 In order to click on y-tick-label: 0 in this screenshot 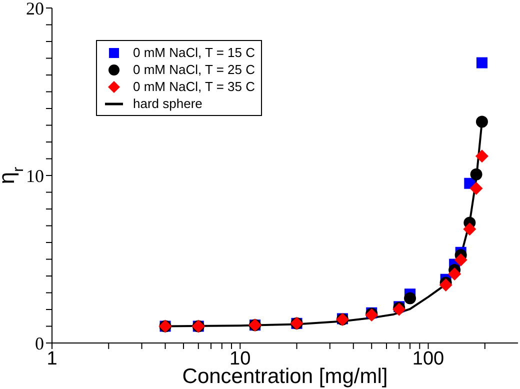, I will do `click(39, 343)`.